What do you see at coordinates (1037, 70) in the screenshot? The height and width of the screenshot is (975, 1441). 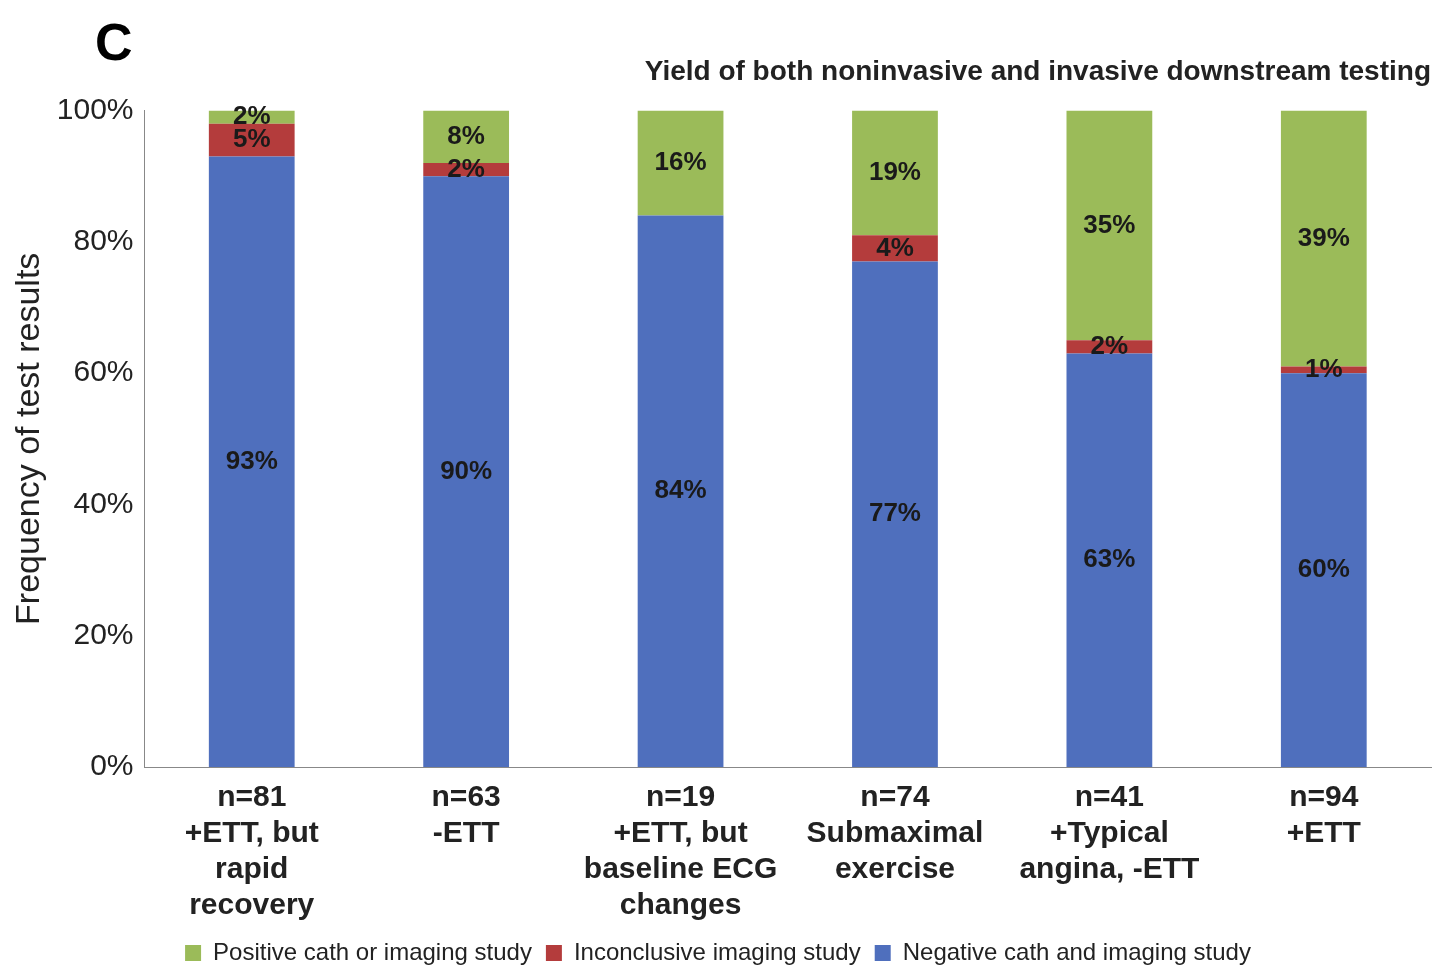 I see `chart-title: Yield of both noninvasive and invasive downstream testing` at bounding box center [1037, 70].